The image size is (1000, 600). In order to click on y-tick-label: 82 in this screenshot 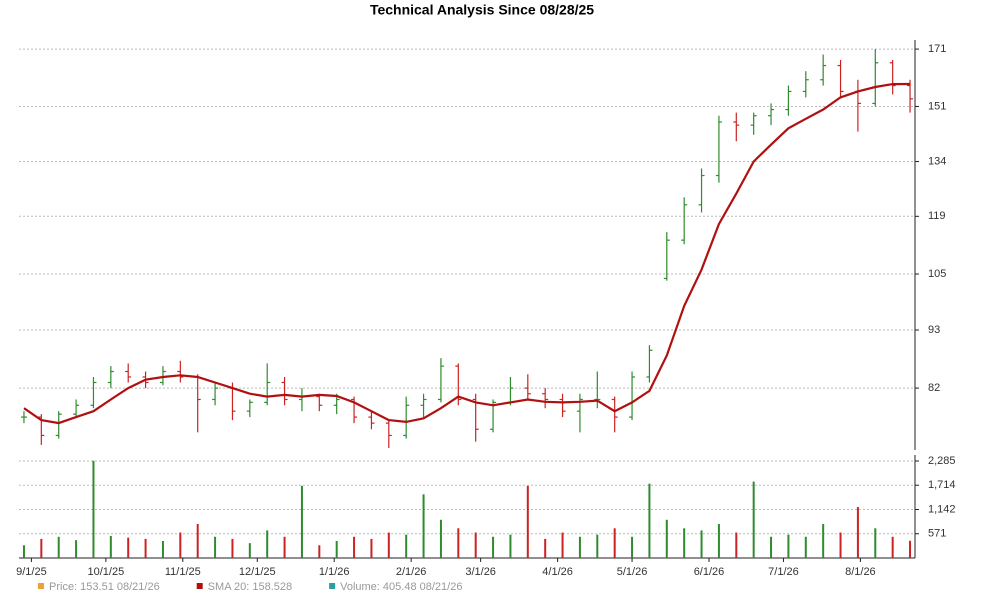, I will do `click(934, 388)`.